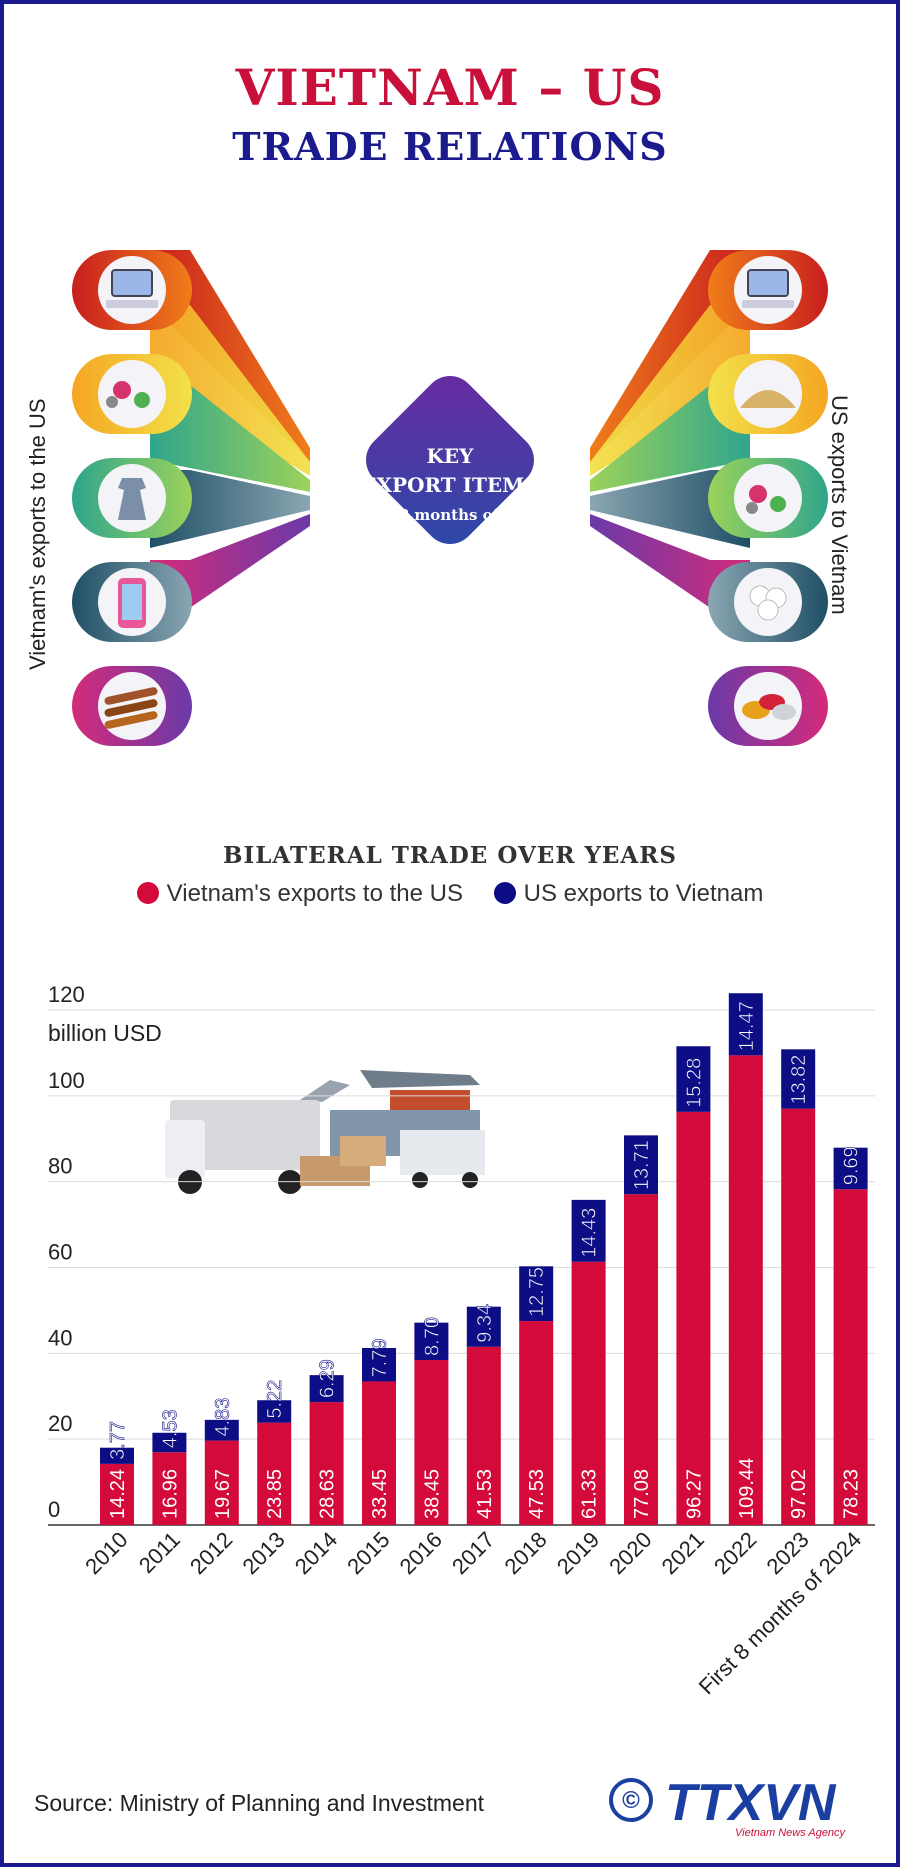 The height and width of the screenshot is (1867, 900). Describe the element at coordinates (643, 893) in the screenshot. I see `legend-label-us-exports: US exports to Vietnam` at that location.